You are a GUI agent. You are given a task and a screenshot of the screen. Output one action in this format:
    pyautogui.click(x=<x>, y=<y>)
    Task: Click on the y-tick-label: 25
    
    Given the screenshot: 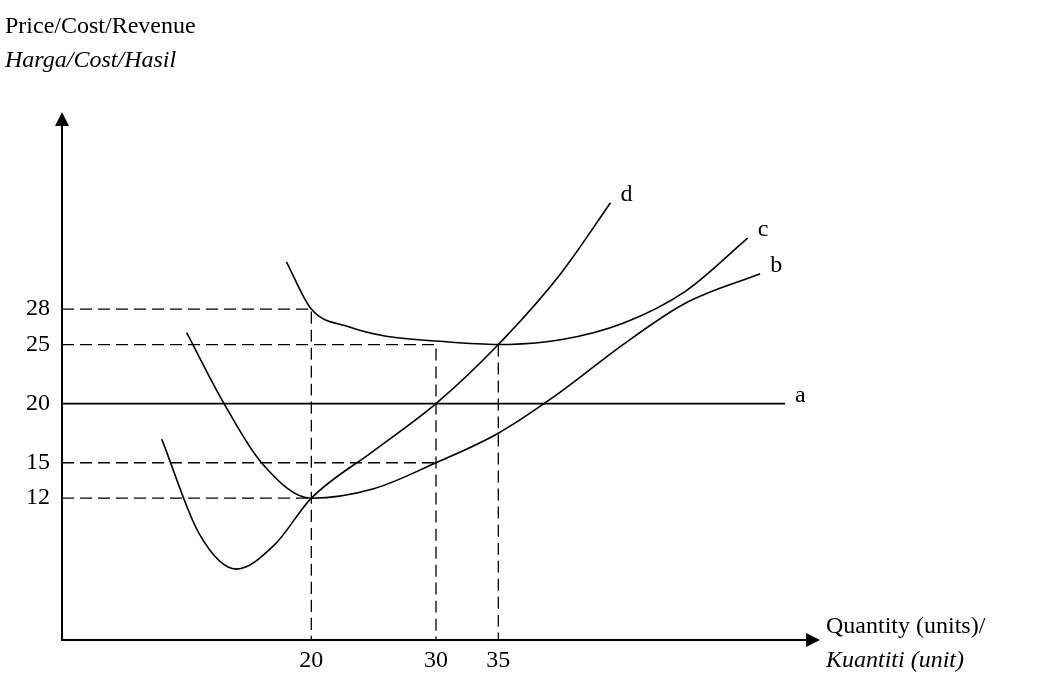 What is the action you would take?
    pyautogui.click(x=38, y=342)
    